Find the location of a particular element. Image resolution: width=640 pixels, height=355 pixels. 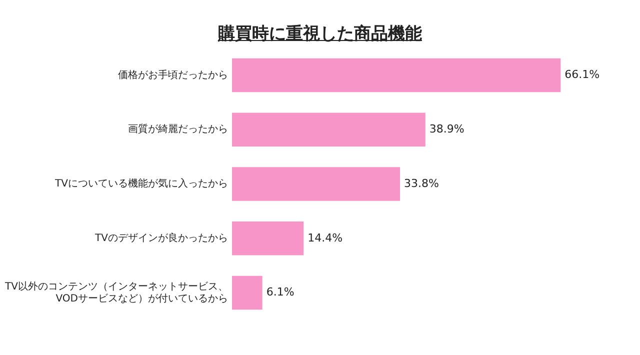

data-label: 66.1% is located at coordinates (582, 75).